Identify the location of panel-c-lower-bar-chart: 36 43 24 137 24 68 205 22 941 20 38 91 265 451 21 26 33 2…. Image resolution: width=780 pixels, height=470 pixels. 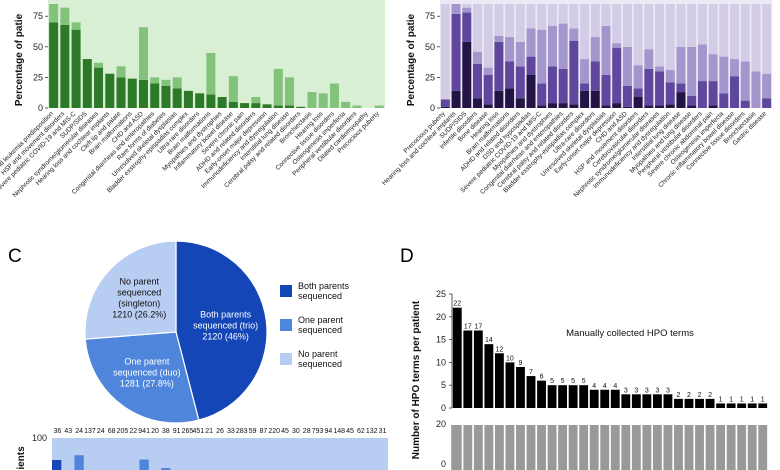
(202, 449).